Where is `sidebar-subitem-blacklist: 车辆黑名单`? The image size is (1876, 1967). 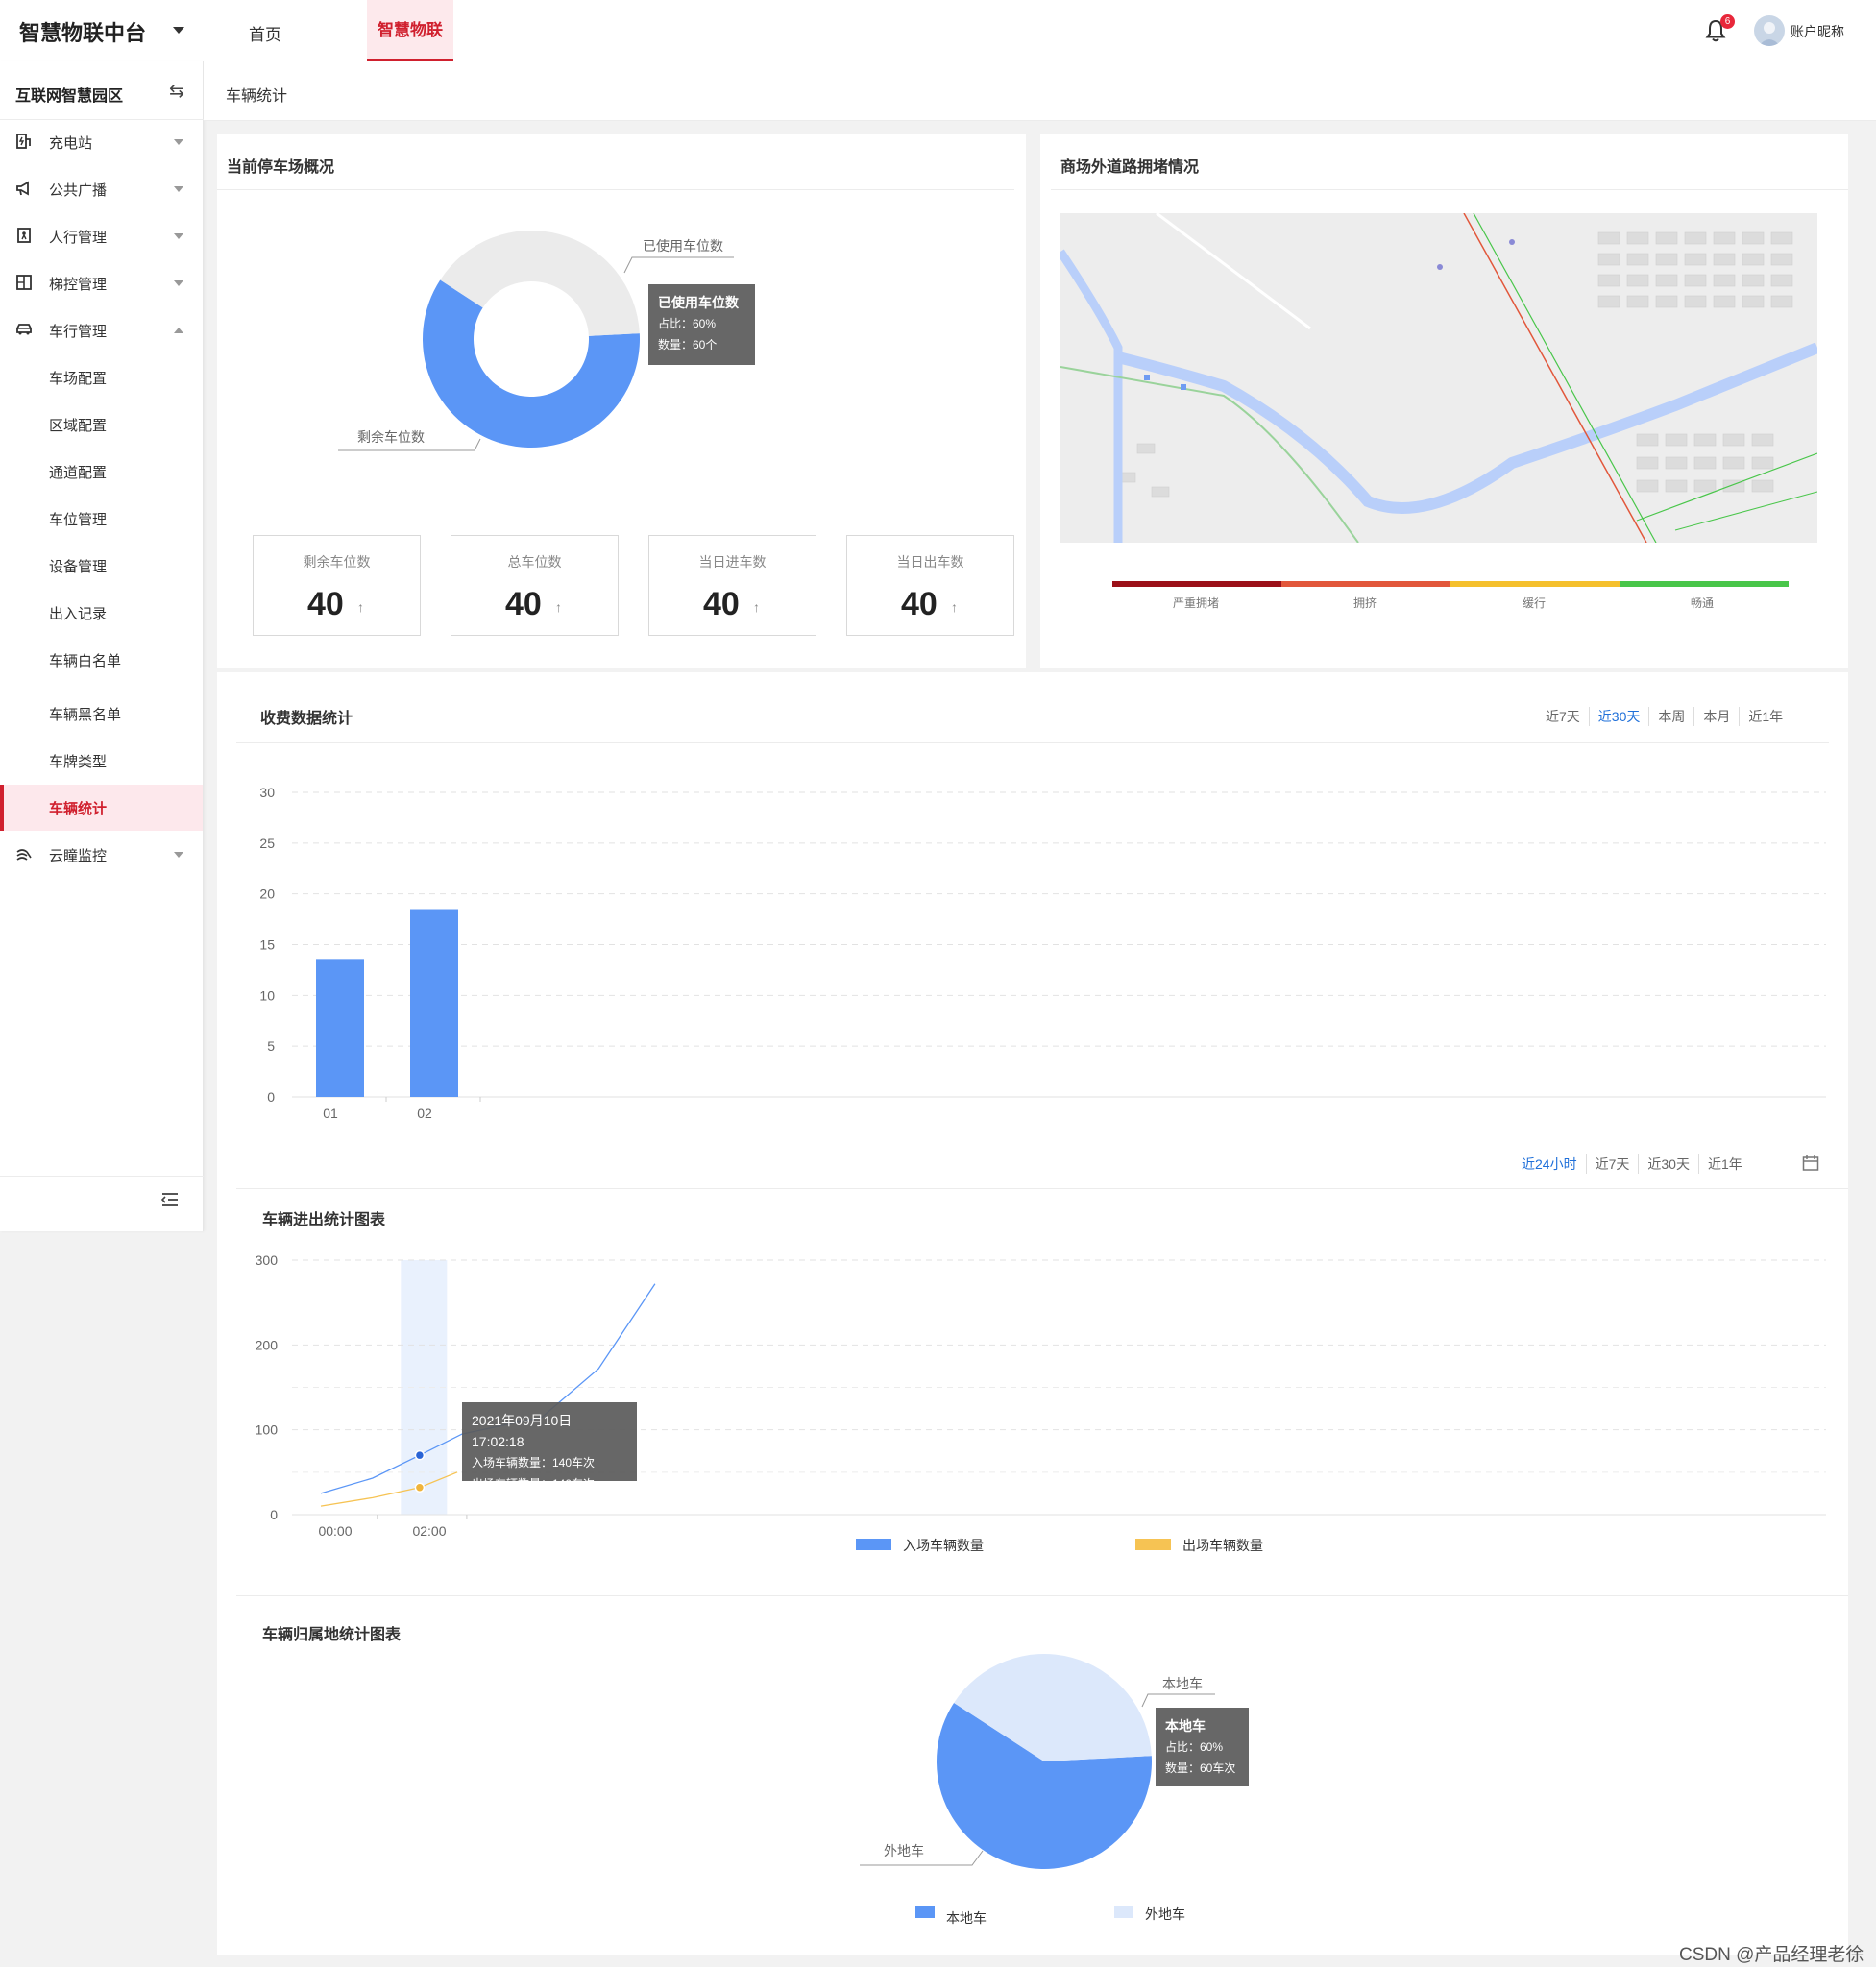
sidebar-subitem-blacklist: 车辆黑名单 is located at coordinates (101, 714).